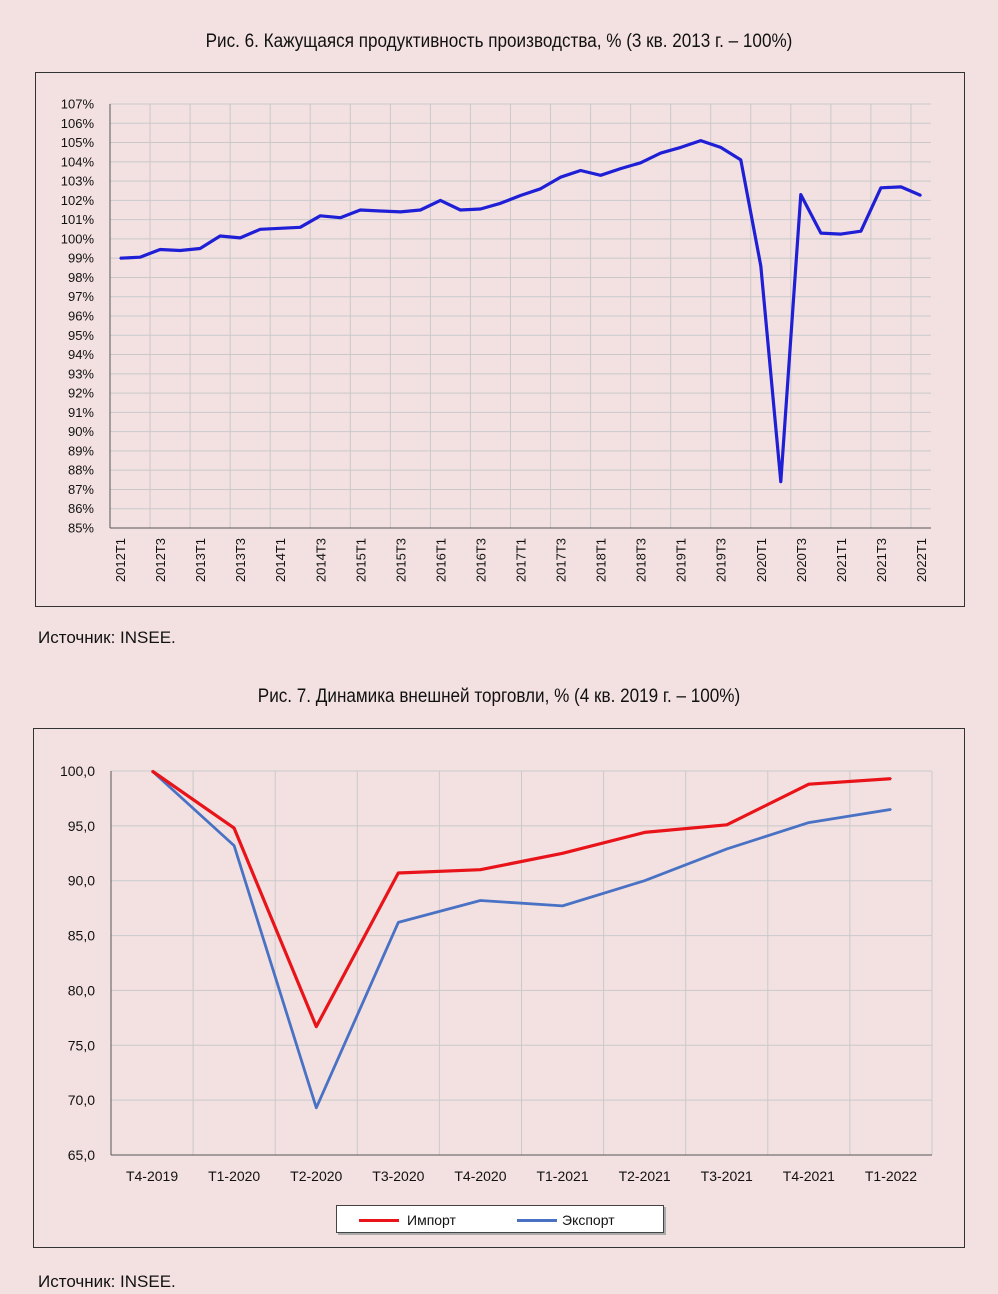 The image size is (998, 1294). Describe the element at coordinates (81, 296) in the screenshot. I see `chart1-y-tick-label: 97%` at that location.